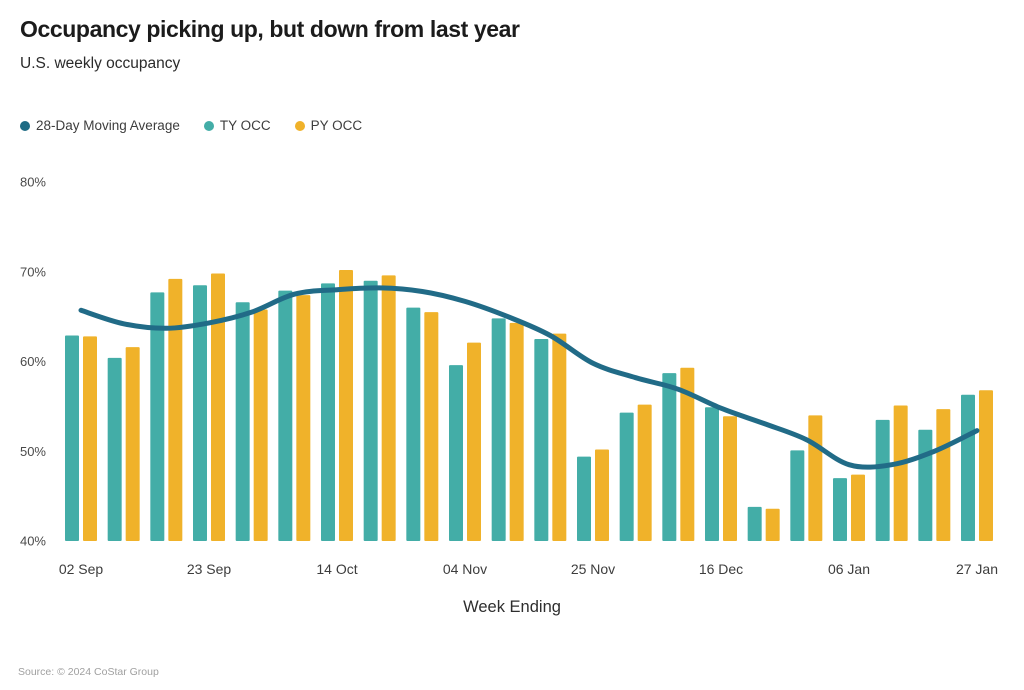 This screenshot has height=690, width=1024. Describe the element at coordinates (245, 125) in the screenshot. I see `legend-label: TY OCC` at that location.